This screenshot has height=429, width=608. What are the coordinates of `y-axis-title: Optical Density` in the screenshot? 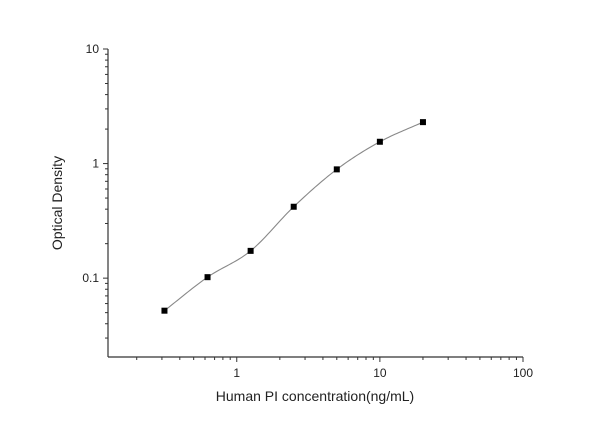 It's located at (57, 203).